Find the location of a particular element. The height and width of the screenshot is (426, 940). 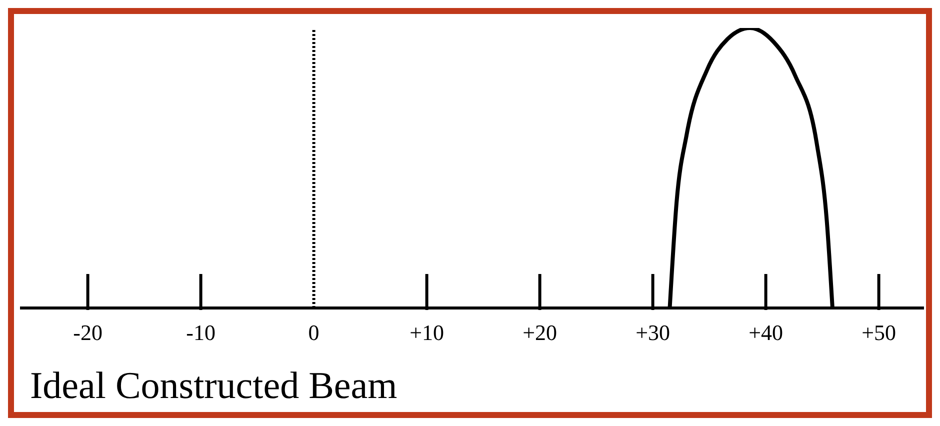

x-tick-label: +10 is located at coordinates (427, 332).